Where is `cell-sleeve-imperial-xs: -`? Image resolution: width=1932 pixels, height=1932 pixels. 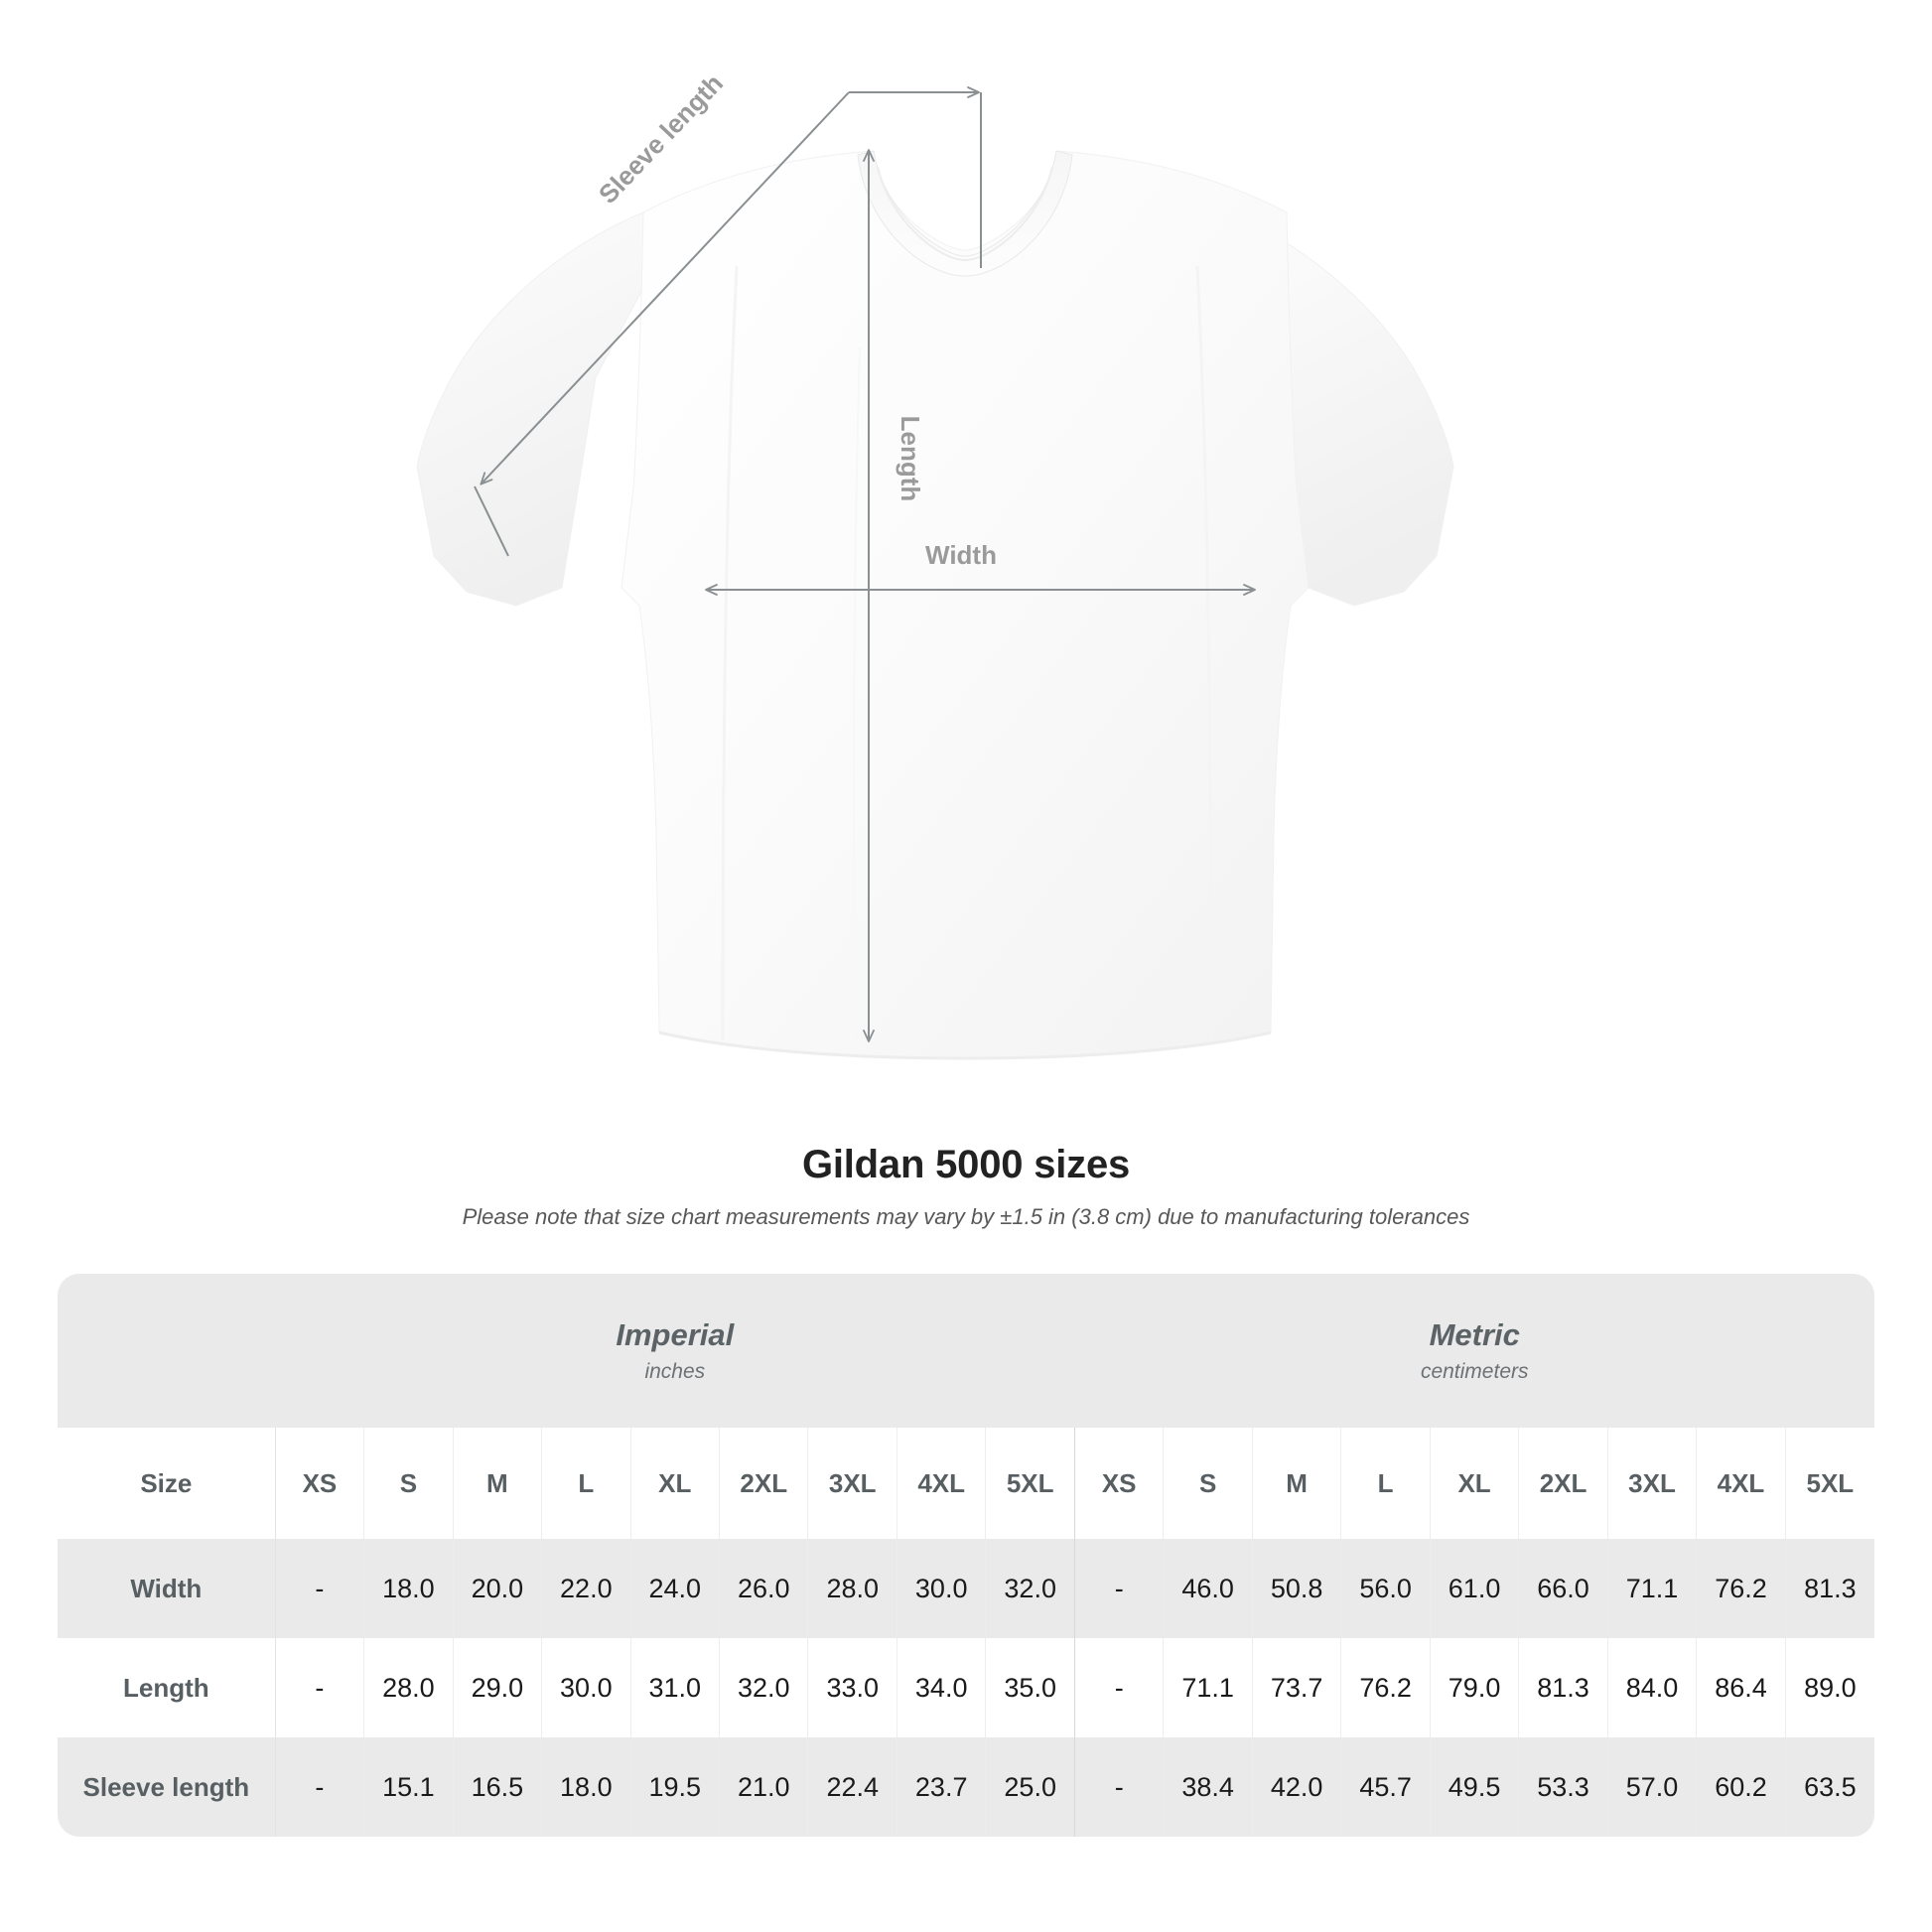
cell-sleeve-imperial-xs: - is located at coordinates (320, 1787).